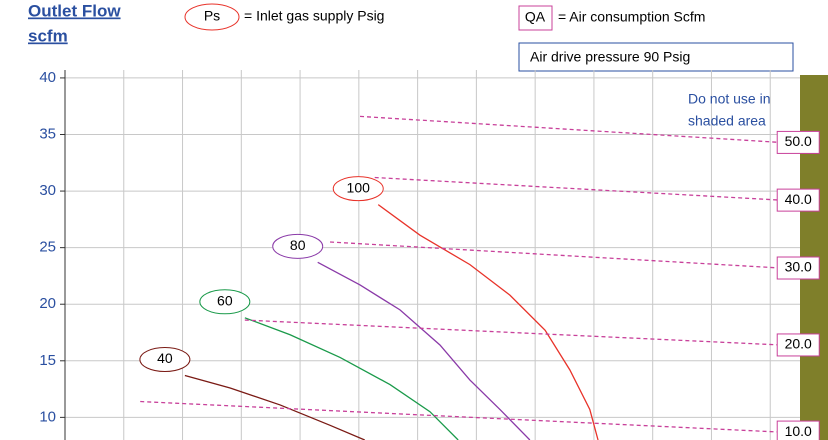 The width and height of the screenshot is (828, 440). What do you see at coordinates (47, 133) in the screenshot?
I see `y-tick-label: 35` at bounding box center [47, 133].